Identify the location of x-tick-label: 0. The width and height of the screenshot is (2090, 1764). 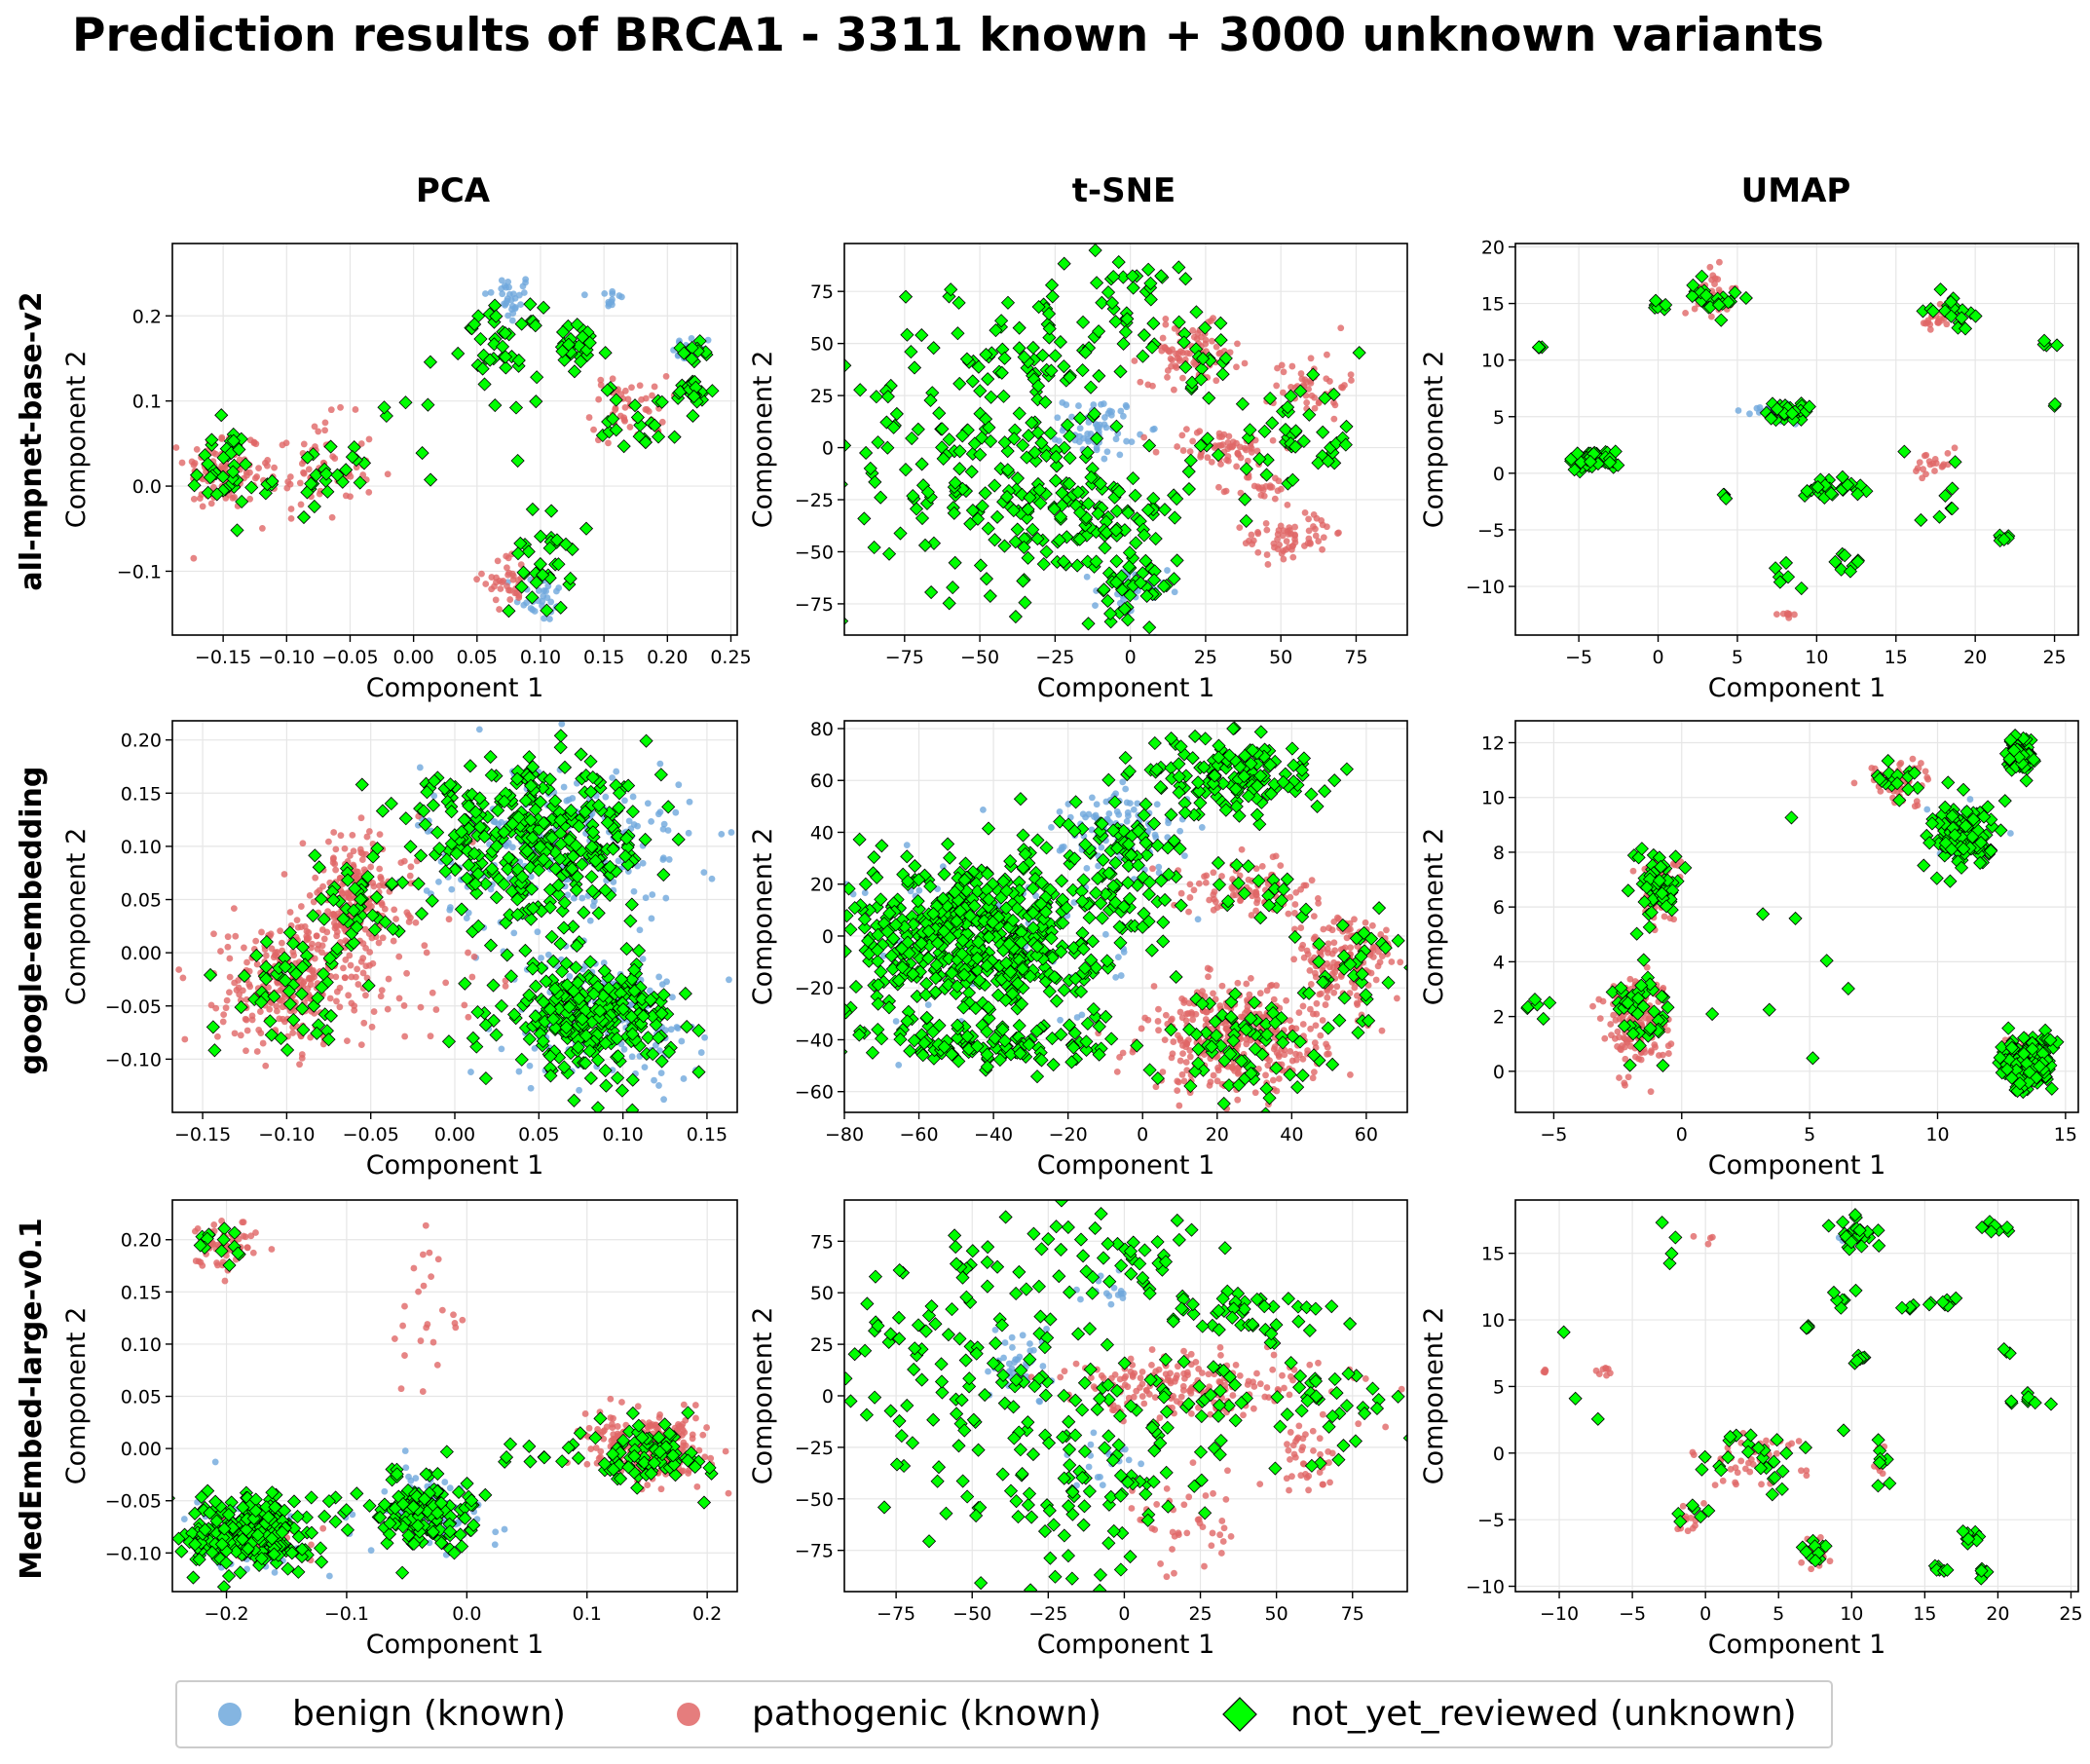
(1131, 657).